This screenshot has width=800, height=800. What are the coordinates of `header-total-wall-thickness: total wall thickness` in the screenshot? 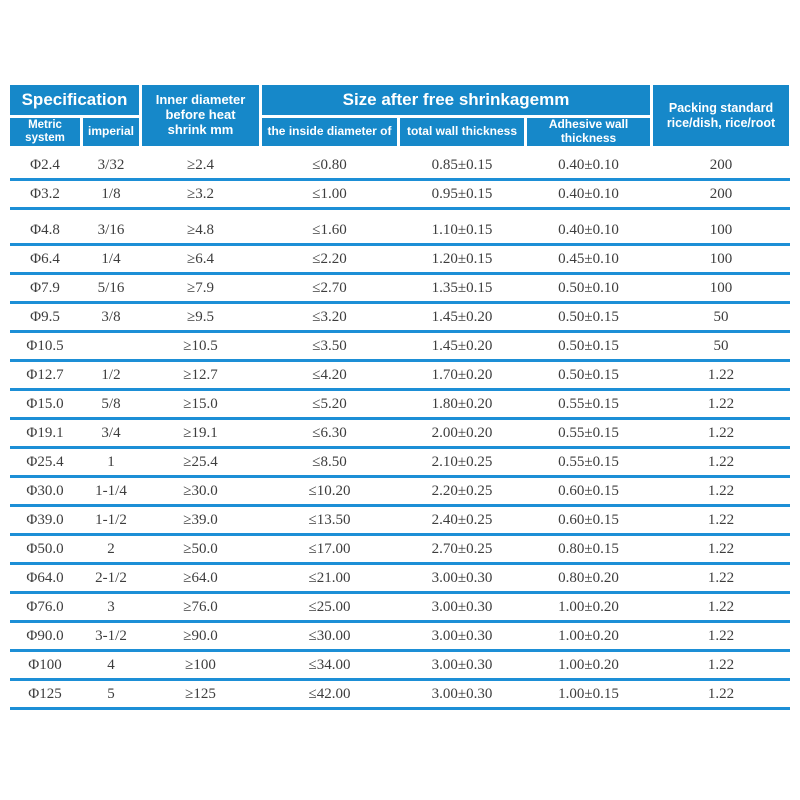 It's located at (462, 132).